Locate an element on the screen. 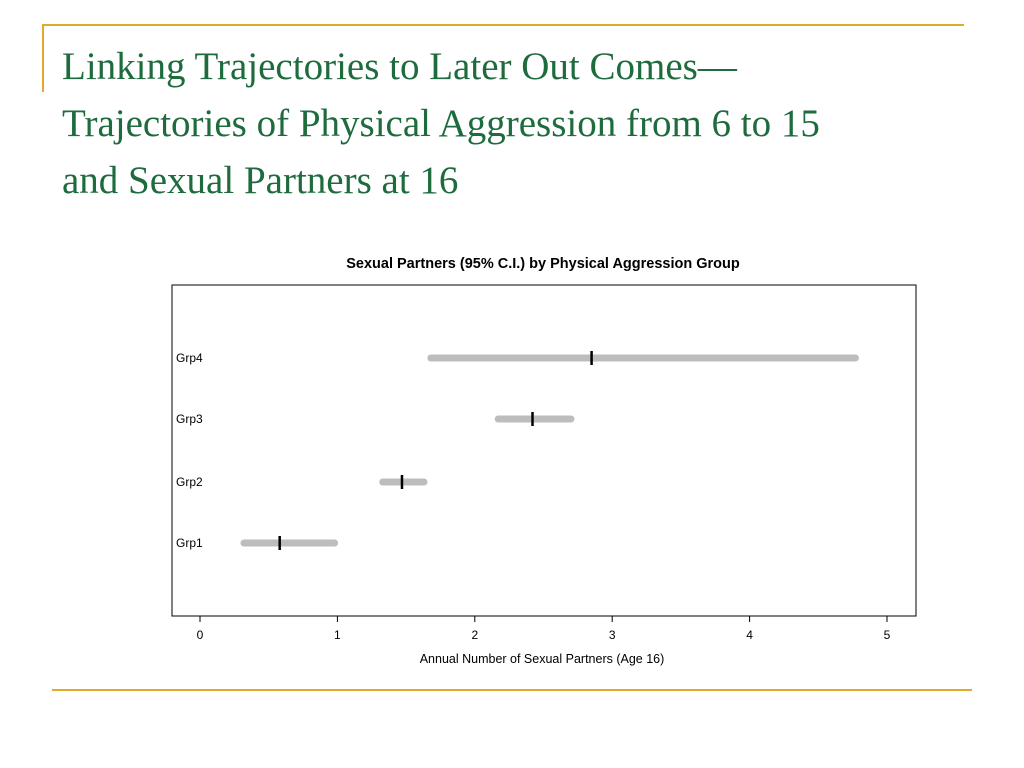 This screenshot has width=1024, height=768. category-label: Grp3 is located at coordinates (189, 419).